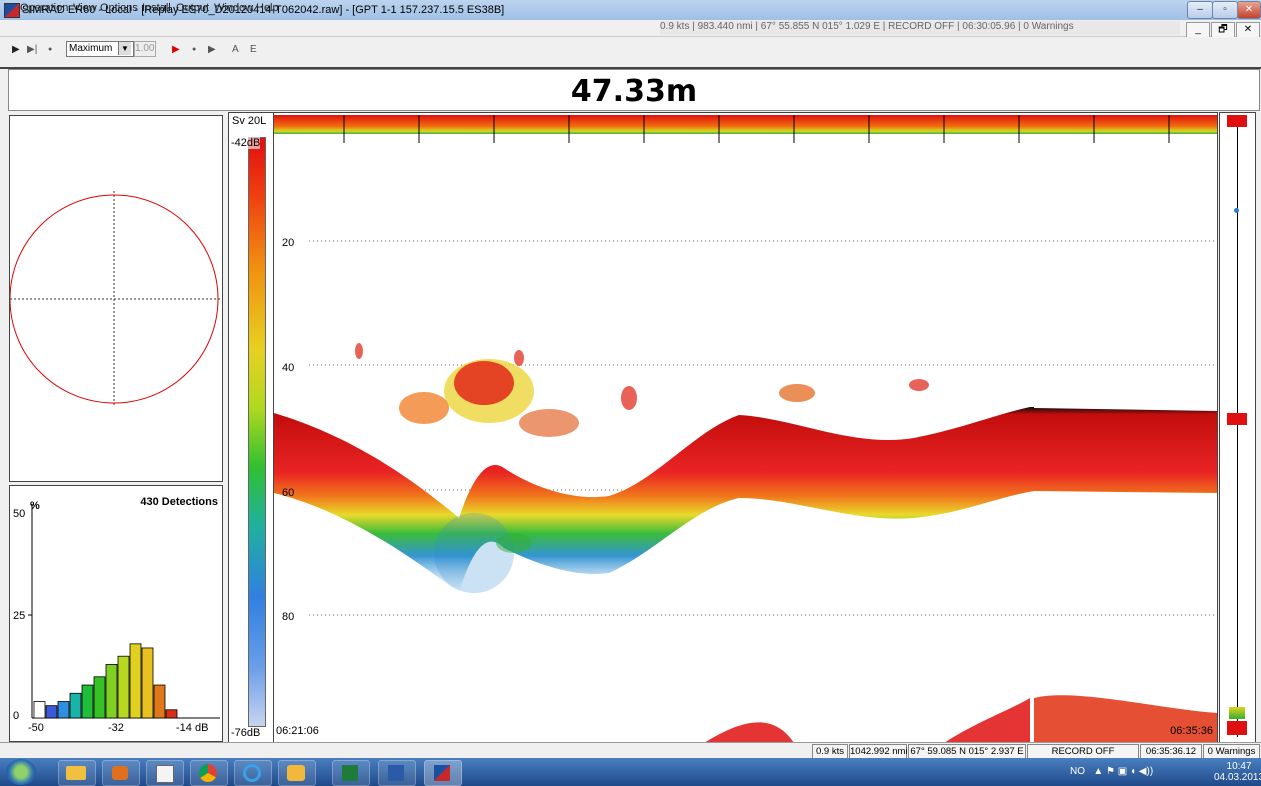 This screenshot has height=786, width=1261. What do you see at coordinates (1239, 766) in the screenshot?
I see `clock-time: 10:47` at bounding box center [1239, 766].